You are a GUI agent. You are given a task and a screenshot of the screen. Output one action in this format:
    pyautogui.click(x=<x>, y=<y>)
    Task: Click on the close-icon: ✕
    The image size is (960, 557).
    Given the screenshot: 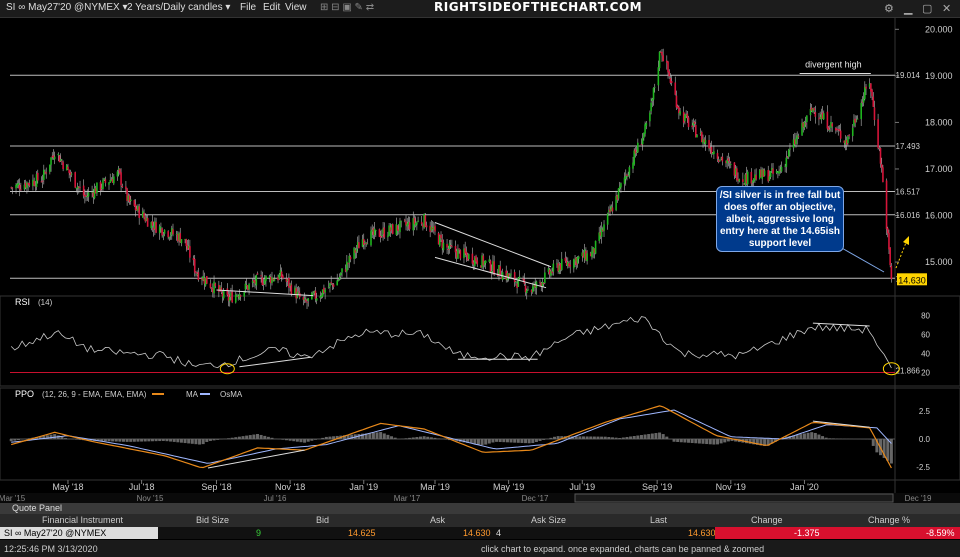 What is the action you would take?
    pyautogui.click(x=947, y=9)
    